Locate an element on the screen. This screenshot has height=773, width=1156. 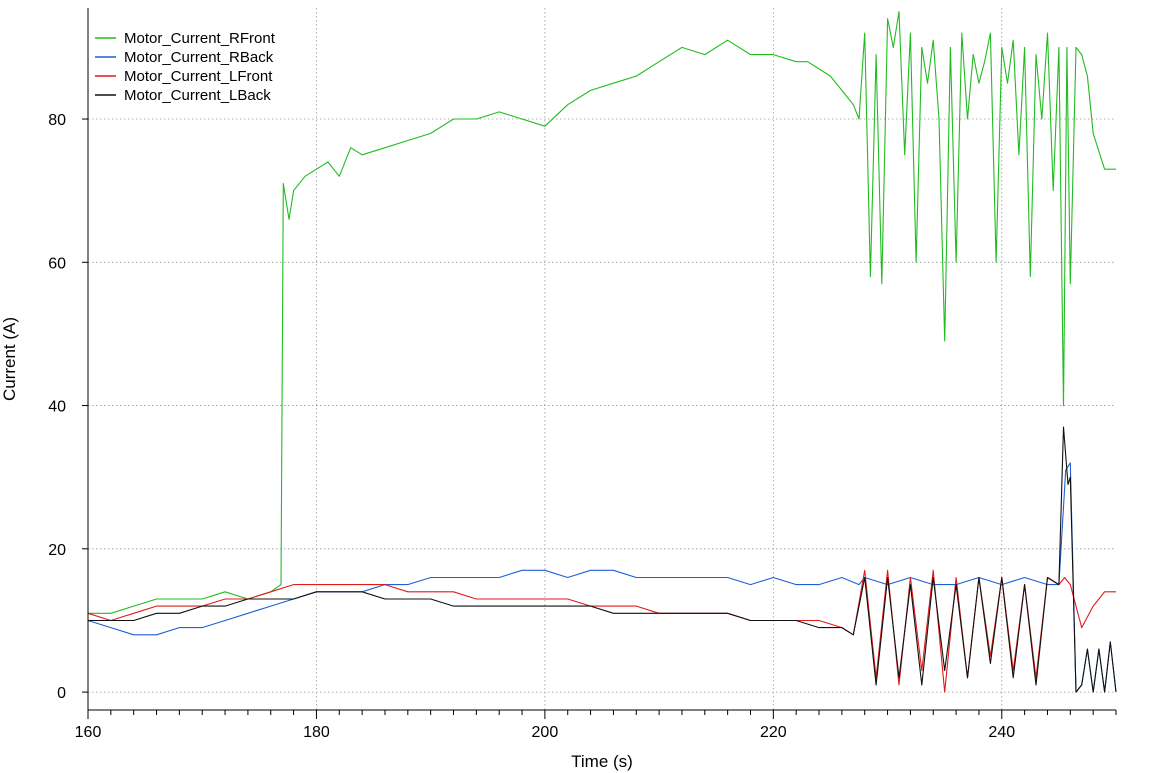
y-tick-label: 0 is located at coordinates (61, 693).